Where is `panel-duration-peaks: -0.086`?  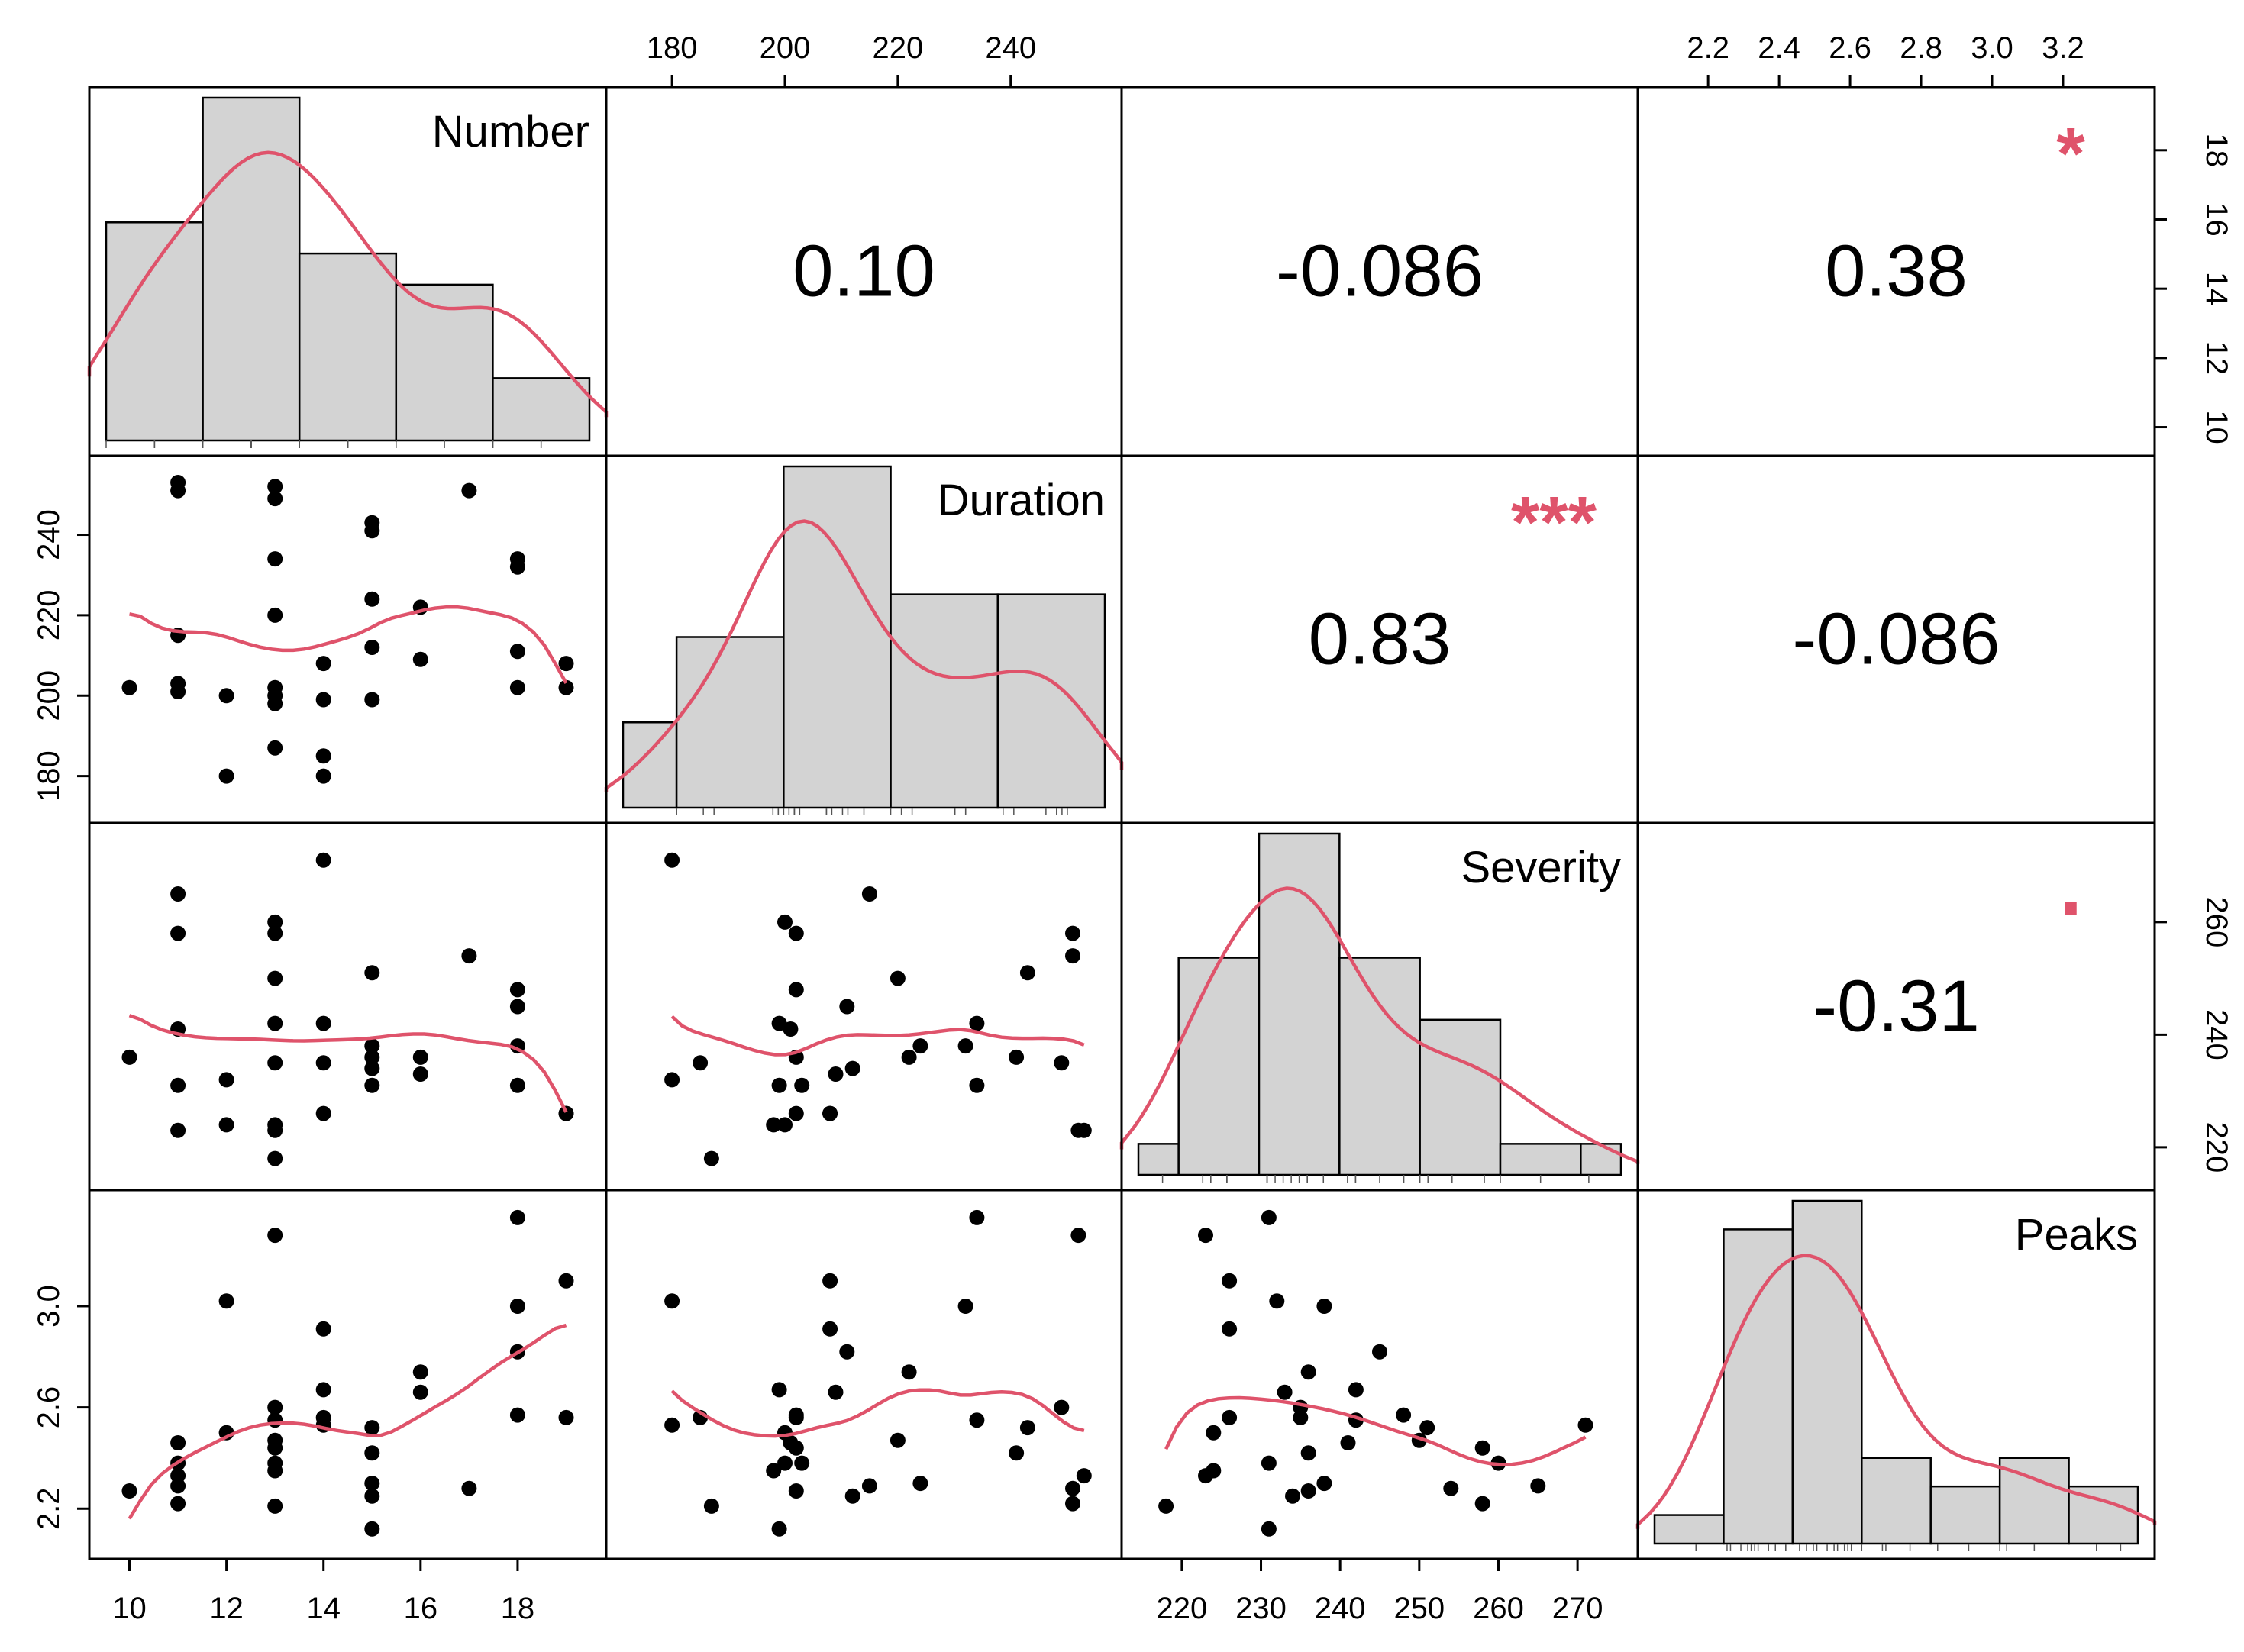
panel-duration-peaks: -0.086 is located at coordinates (1896, 639).